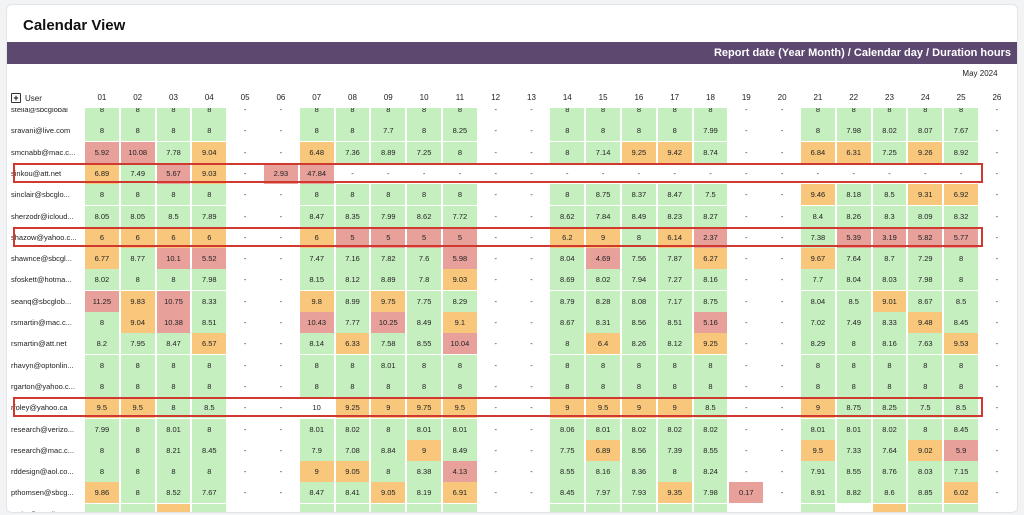 This screenshot has height=515, width=1024. What do you see at coordinates (137, 173) in the screenshot?
I see `duration-cell: 7.49` at bounding box center [137, 173].